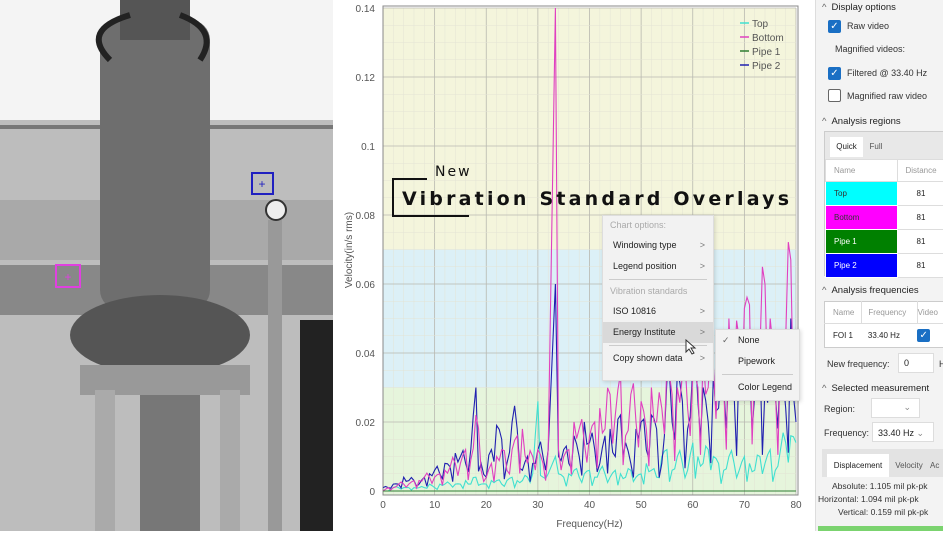 This screenshot has width=943, height=533. What do you see at coordinates (909, 465) in the screenshot?
I see `tab-velocity: Velocity` at bounding box center [909, 465].